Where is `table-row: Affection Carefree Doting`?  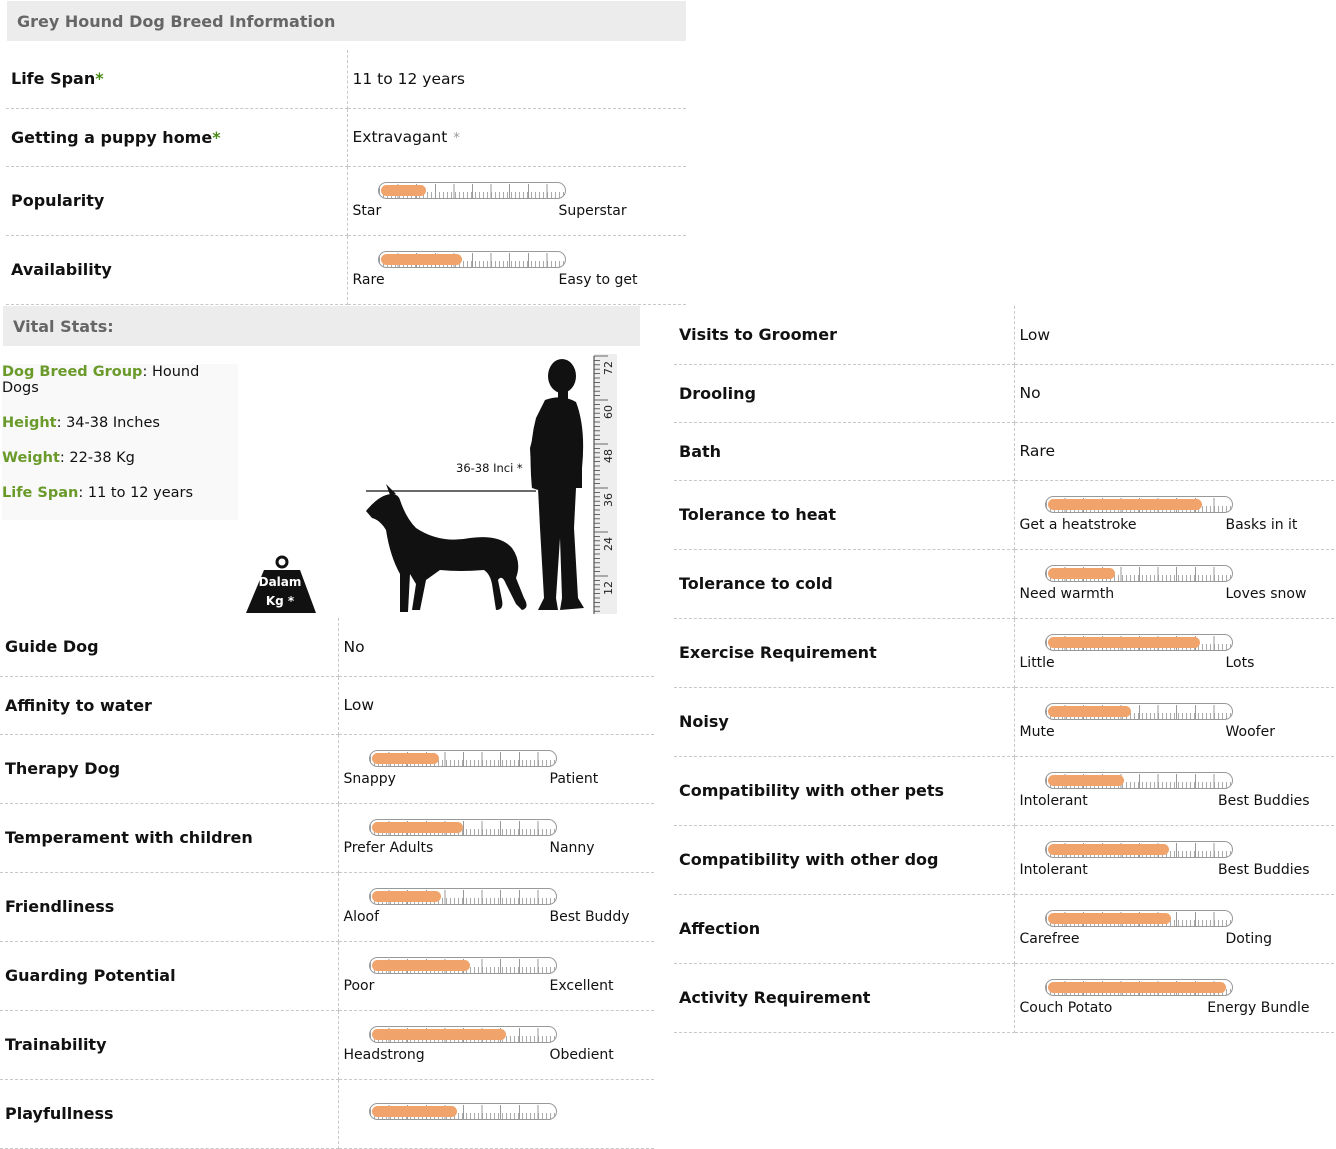 table-row: Affection Carefree Doting is located at coordinates (1004, 929).